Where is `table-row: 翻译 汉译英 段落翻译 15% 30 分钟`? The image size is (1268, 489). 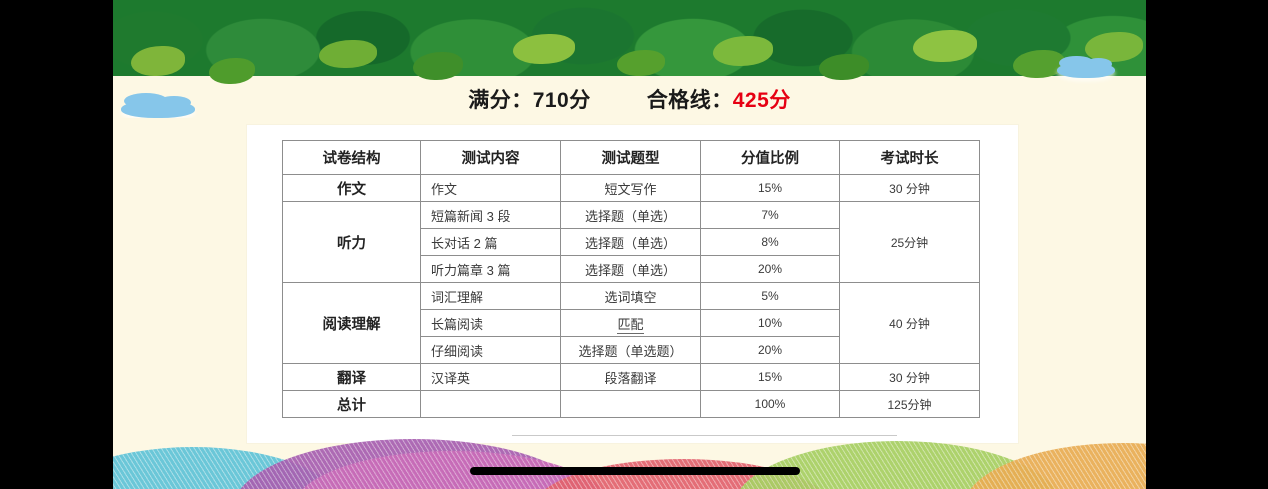
table-row: 翻译 汉译英 段落翻译 15% 30 分钟 is located at coordinates (631, 377).